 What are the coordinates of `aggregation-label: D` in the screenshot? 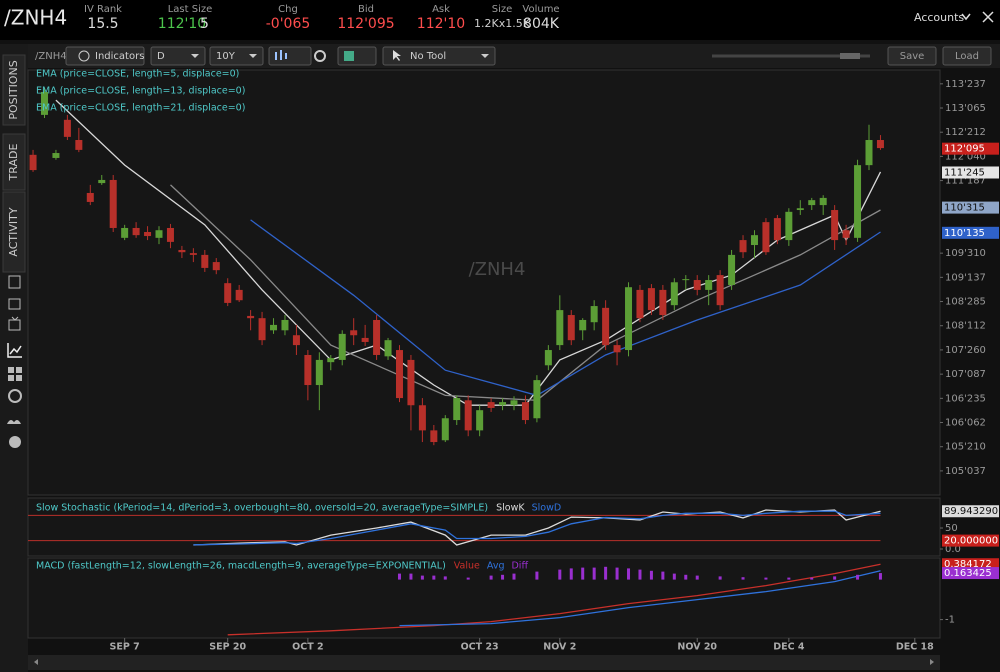 It's located at (161, 56).